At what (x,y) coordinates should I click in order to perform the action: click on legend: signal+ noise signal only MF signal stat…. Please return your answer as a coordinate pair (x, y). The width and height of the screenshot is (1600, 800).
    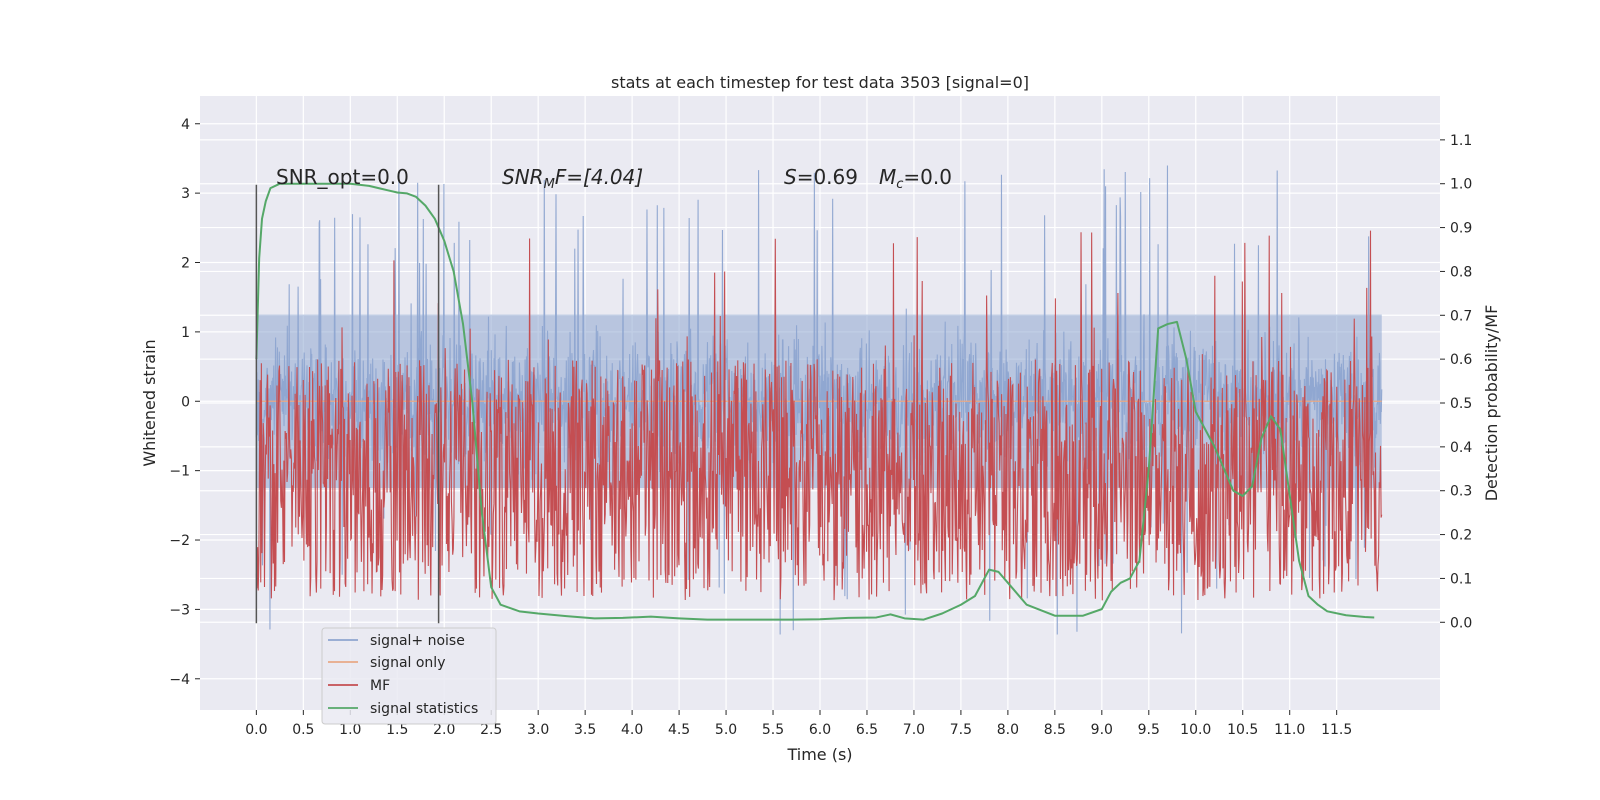
    Looking at the image, I should click on (409, 676).